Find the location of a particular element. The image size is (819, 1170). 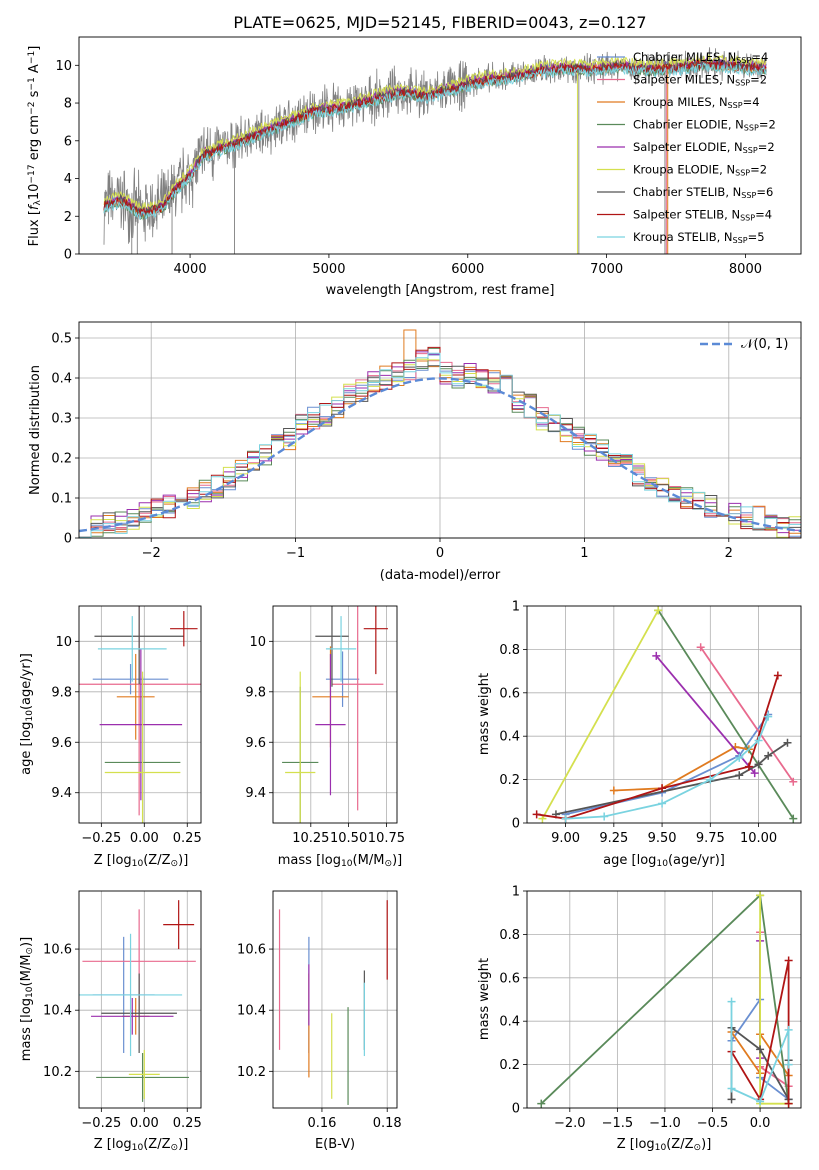

z-age-xtick-label: −0.25 is located at coordinates (101, 838).